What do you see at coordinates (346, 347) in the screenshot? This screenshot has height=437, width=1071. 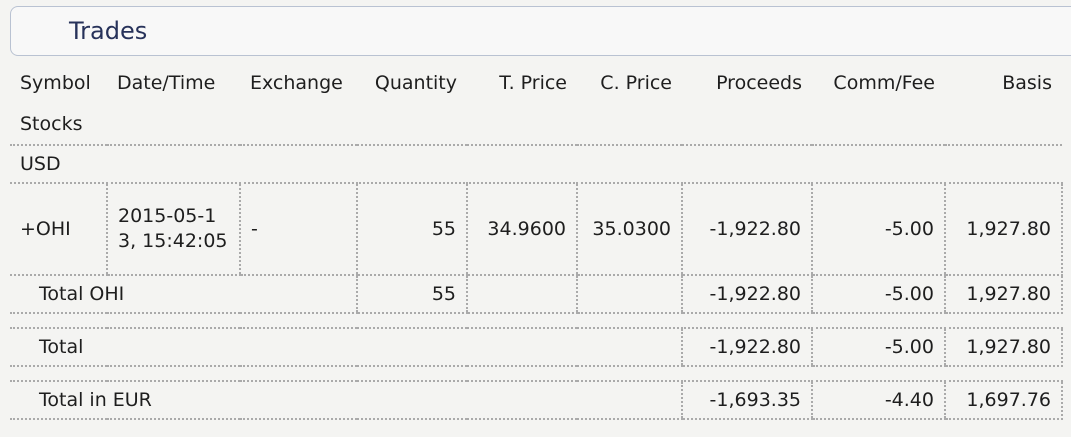 I see `total-label: Total` at bounding box center [346, 347].